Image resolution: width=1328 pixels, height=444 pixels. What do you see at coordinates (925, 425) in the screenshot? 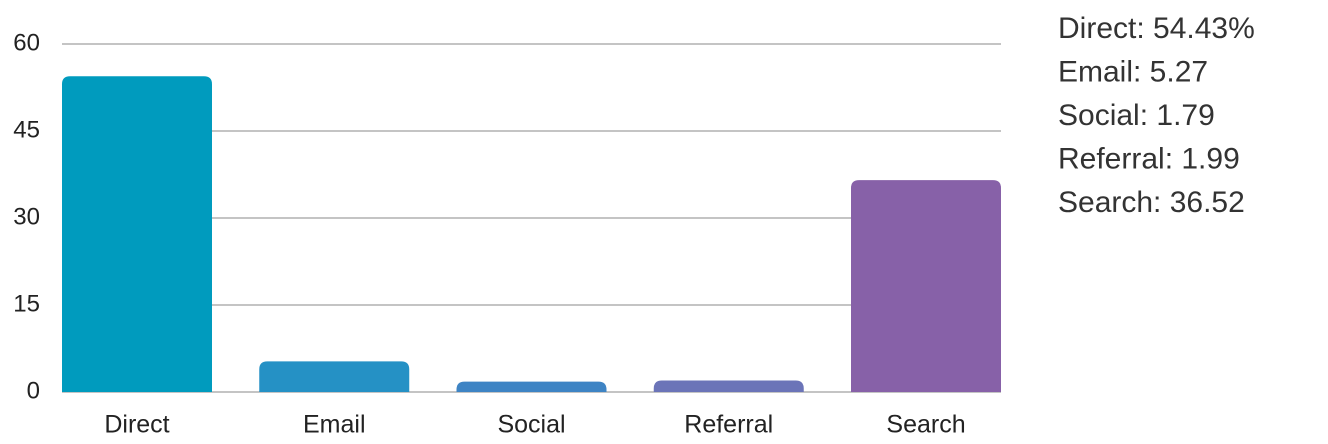
I see `x-tick-label: Search` at bounding box center [925, 425].